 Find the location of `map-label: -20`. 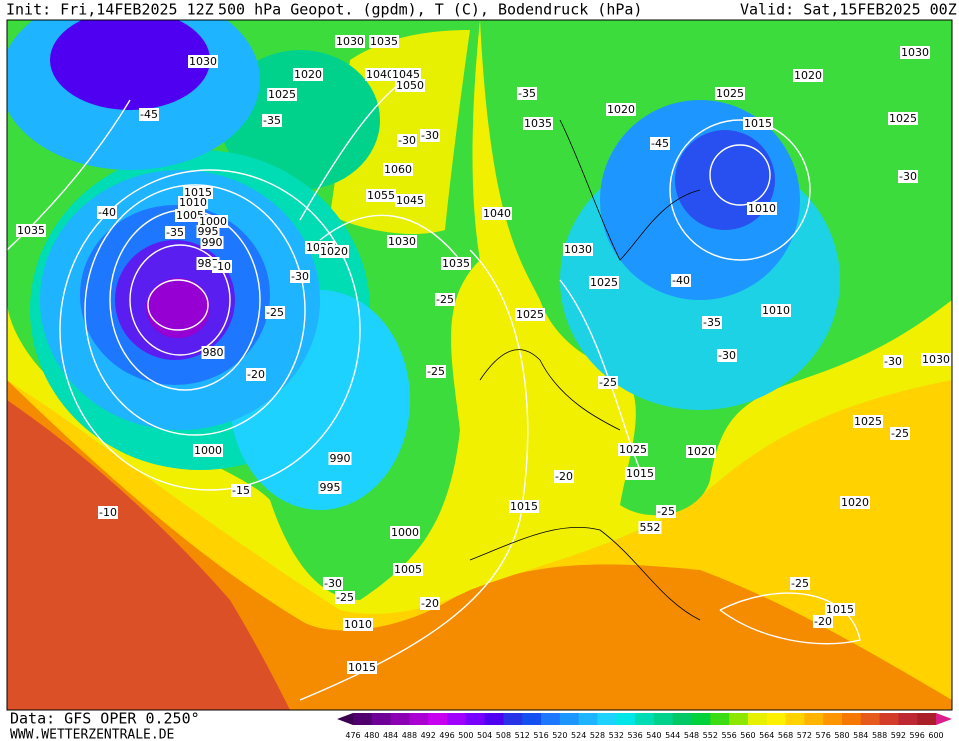

map-label: -20 is located at coordinates (430, 603).